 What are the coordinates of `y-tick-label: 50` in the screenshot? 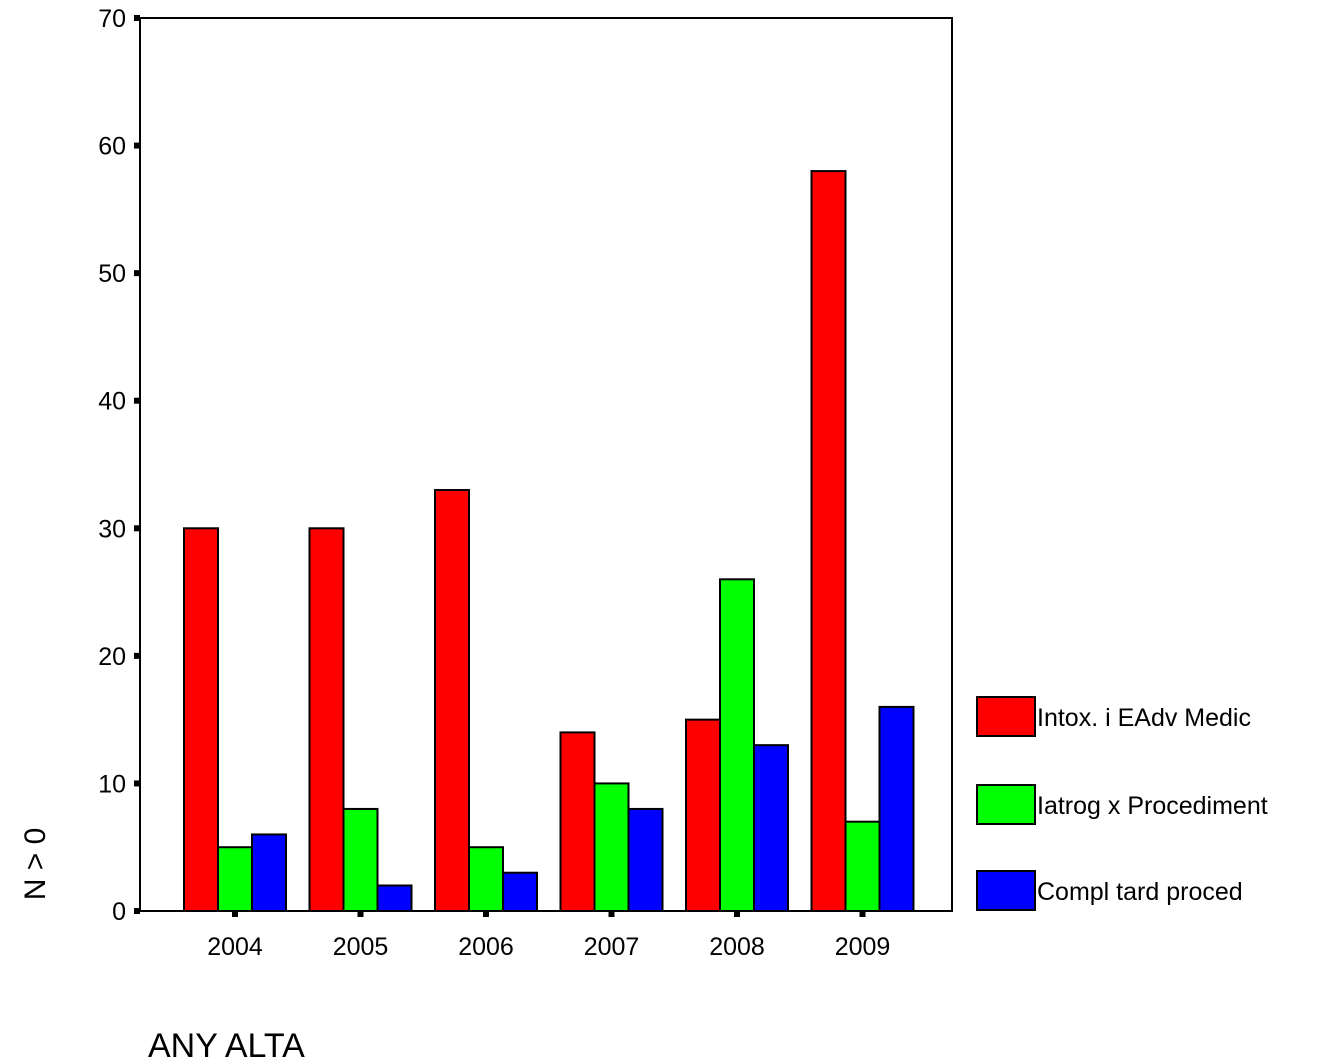 It's located at (112, 274).